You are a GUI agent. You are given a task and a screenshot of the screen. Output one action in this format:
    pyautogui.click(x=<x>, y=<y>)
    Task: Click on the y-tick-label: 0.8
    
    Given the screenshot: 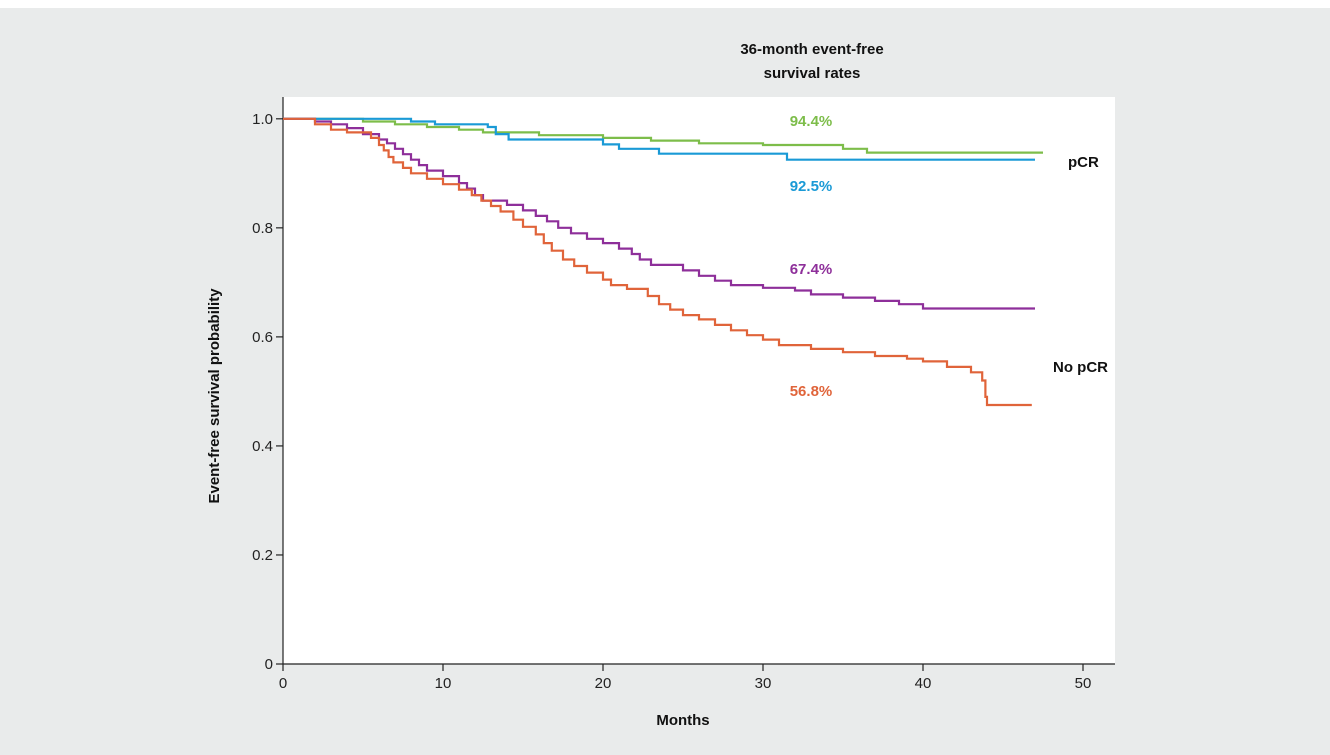 What is the action you would take?
    pyautogui.click(x=262, y=228)
    